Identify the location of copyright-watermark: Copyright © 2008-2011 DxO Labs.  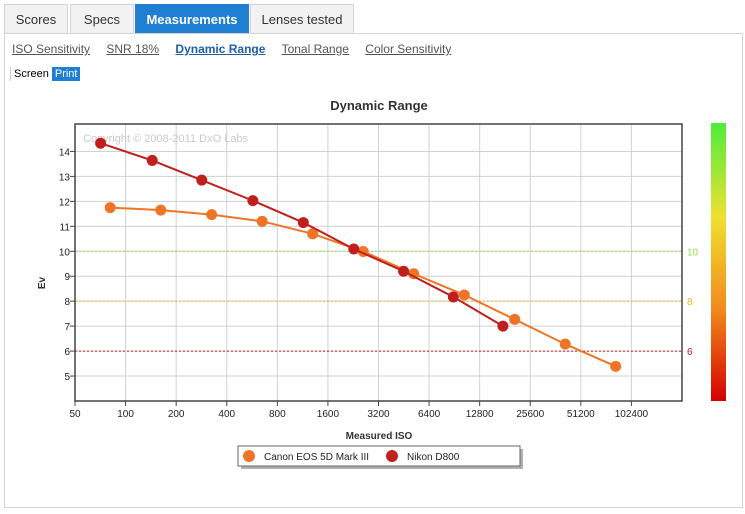
(166, 139).